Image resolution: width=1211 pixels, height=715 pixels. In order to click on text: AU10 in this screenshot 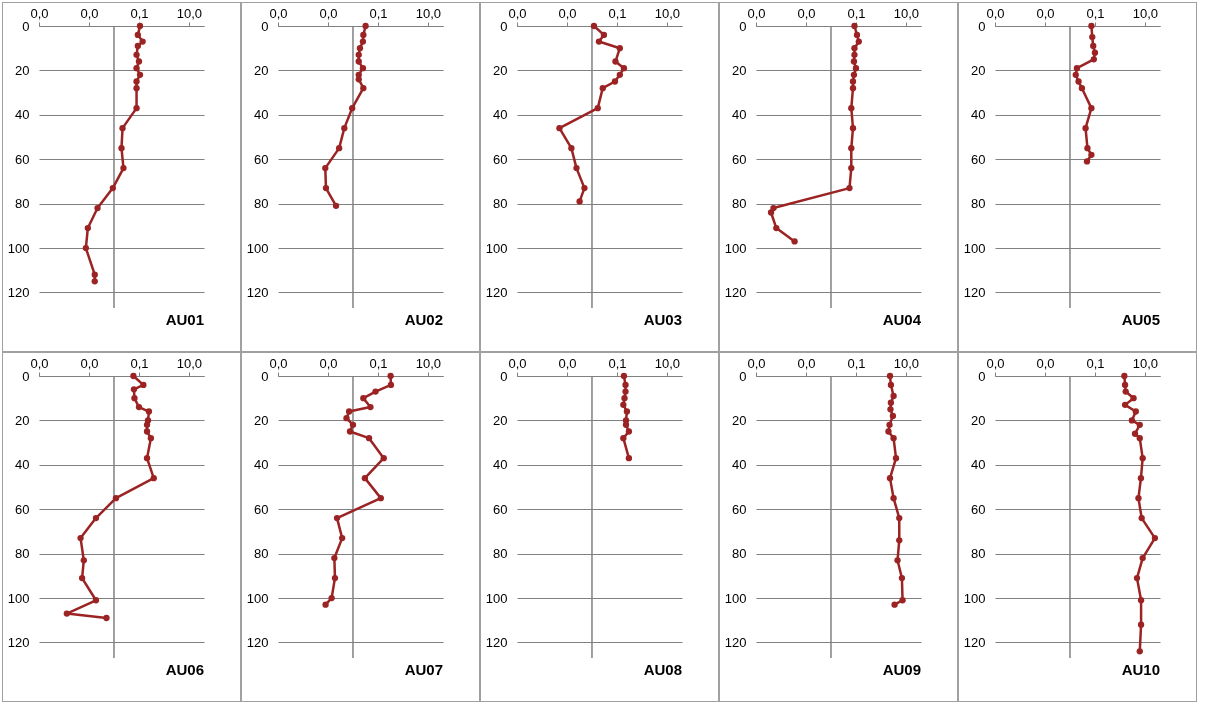, I will do `click(1140, 669)`.